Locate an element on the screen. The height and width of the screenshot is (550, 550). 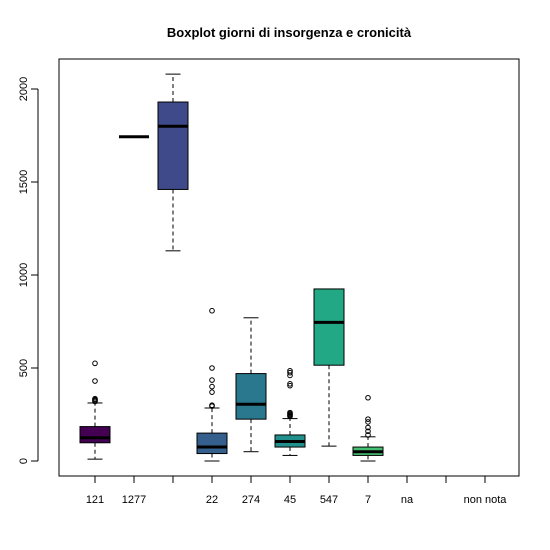
y-tick-label: 2000 is located at coordinates (24, 89).